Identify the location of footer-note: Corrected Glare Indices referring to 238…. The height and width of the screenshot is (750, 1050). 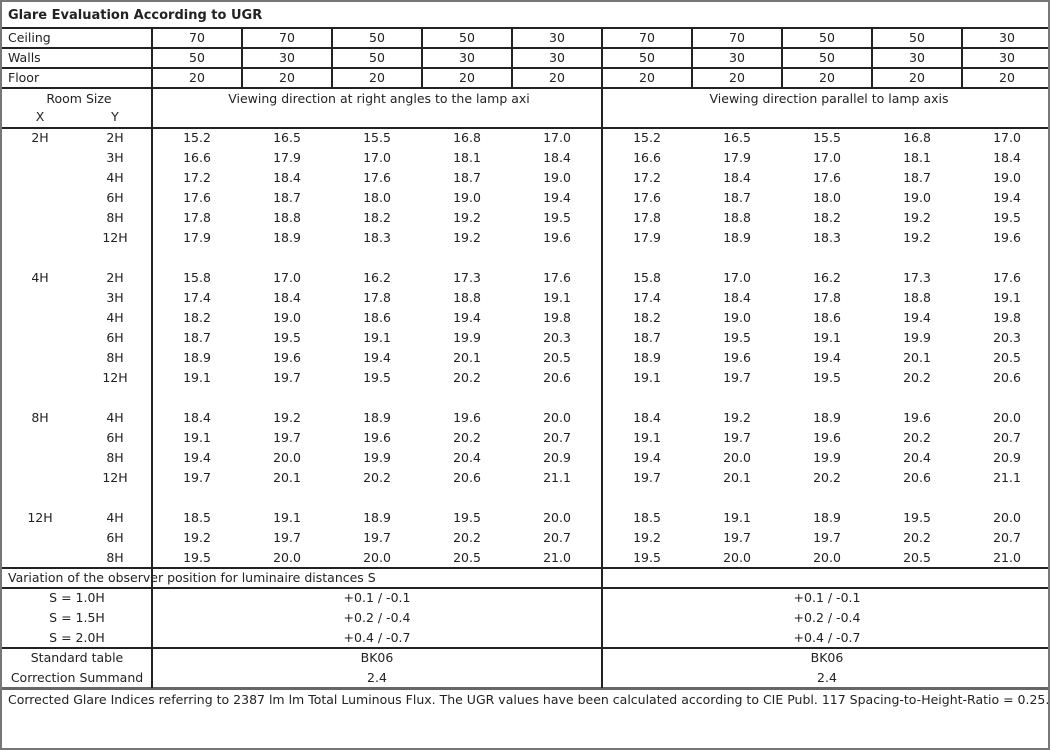
(529, 699).